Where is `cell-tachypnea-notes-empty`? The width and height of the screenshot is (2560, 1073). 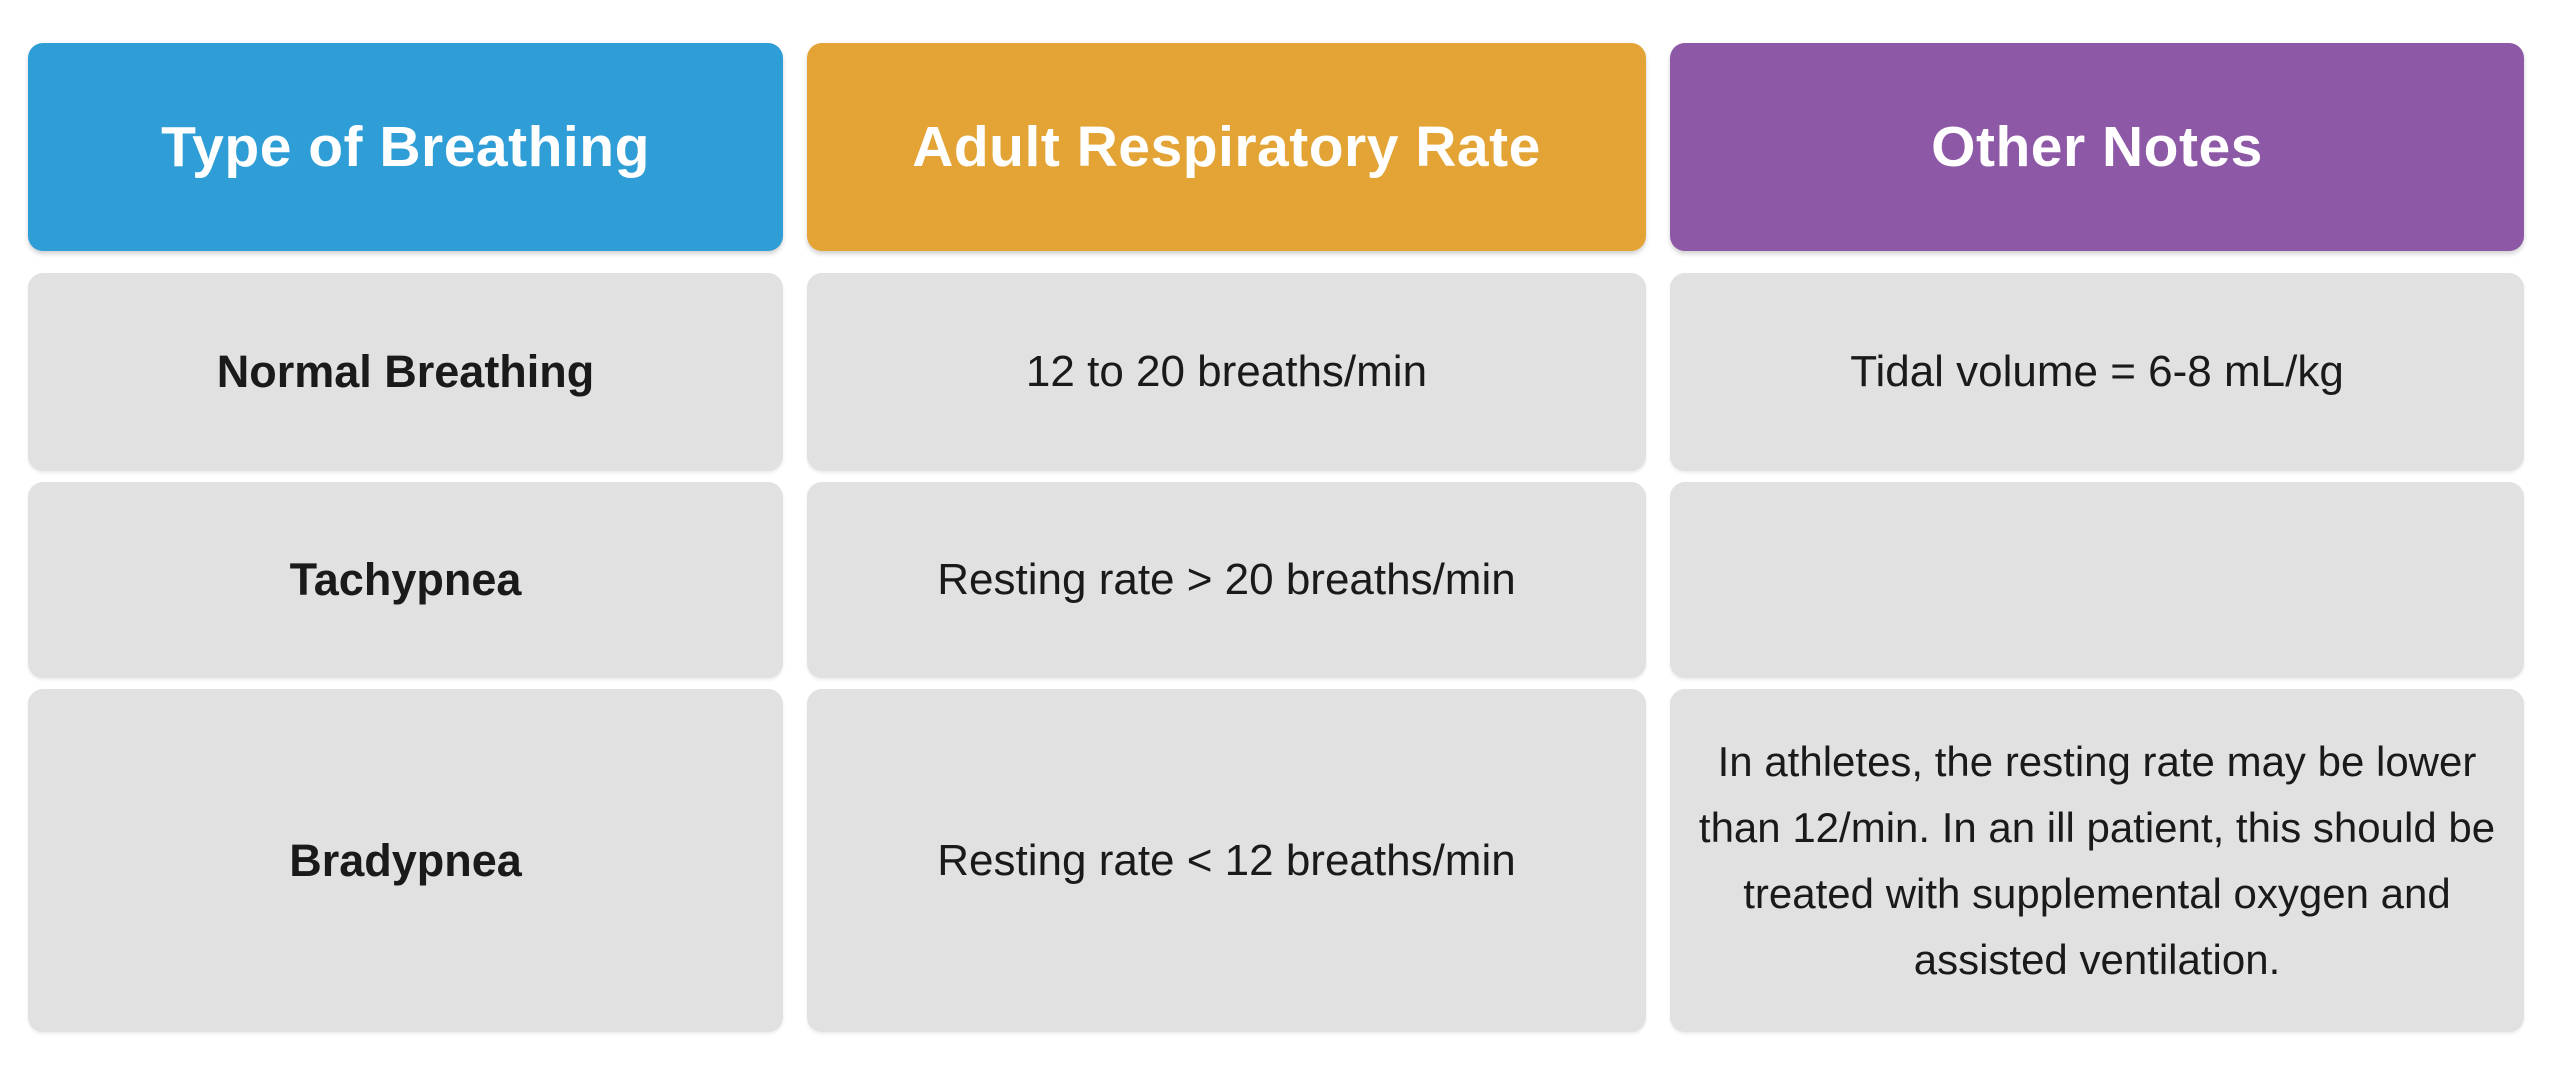 cell-tachypnea-notes-empty is located at coordinates (2097, 580).